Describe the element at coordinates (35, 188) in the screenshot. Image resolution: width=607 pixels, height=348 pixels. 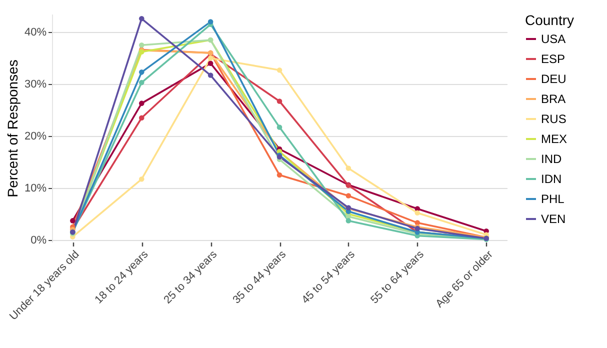
I see `y-tick-label: 10%` at that location.